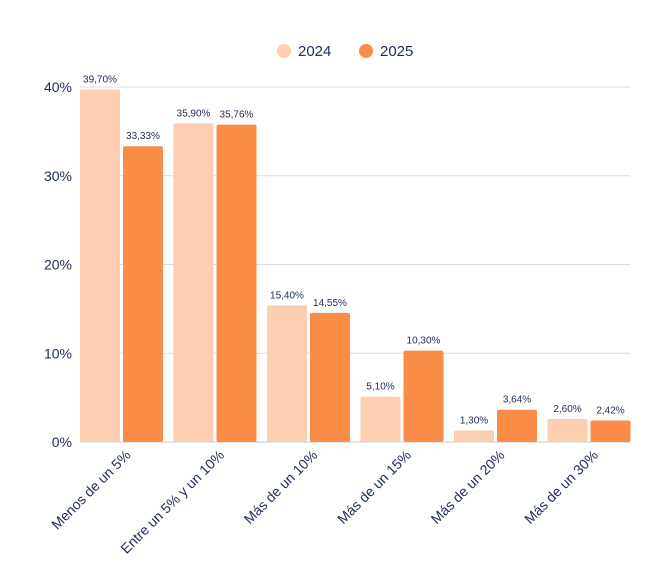  What do you see at coordinates (374, 487) in the screenshot?
I see `x-tick-label: Más de un 15%` at bounding box center [374, 487].